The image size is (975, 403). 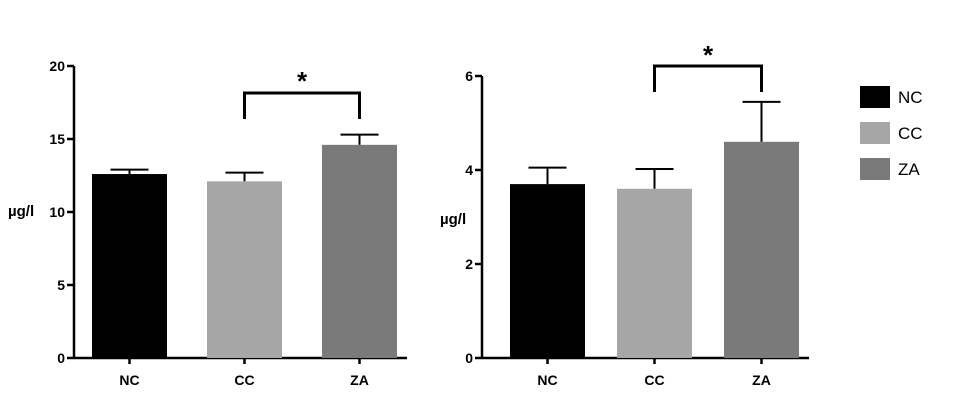 I want to click on legend-label: ZA, so click(x=909, y=169).